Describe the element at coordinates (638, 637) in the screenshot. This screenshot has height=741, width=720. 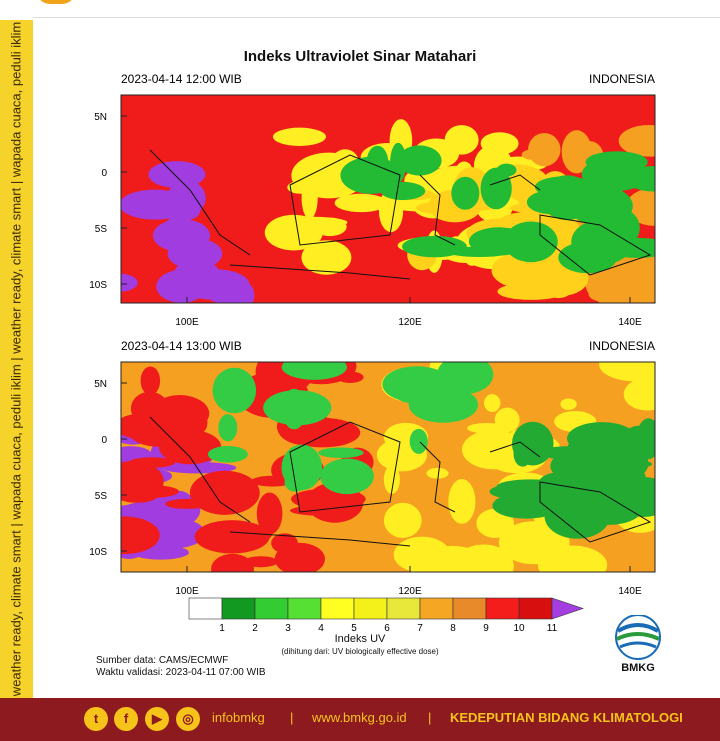
I see `bmkg-logo` at that location.